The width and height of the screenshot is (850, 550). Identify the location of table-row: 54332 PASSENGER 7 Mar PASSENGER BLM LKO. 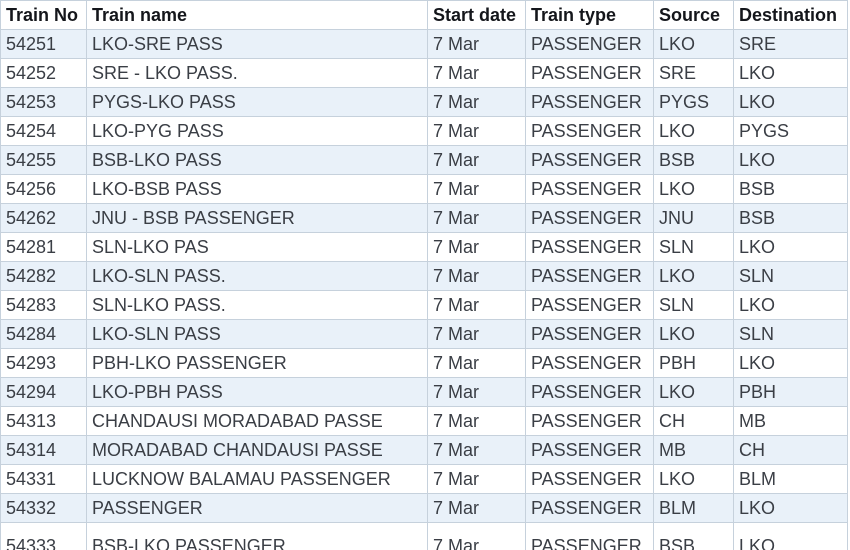
(424, 508).